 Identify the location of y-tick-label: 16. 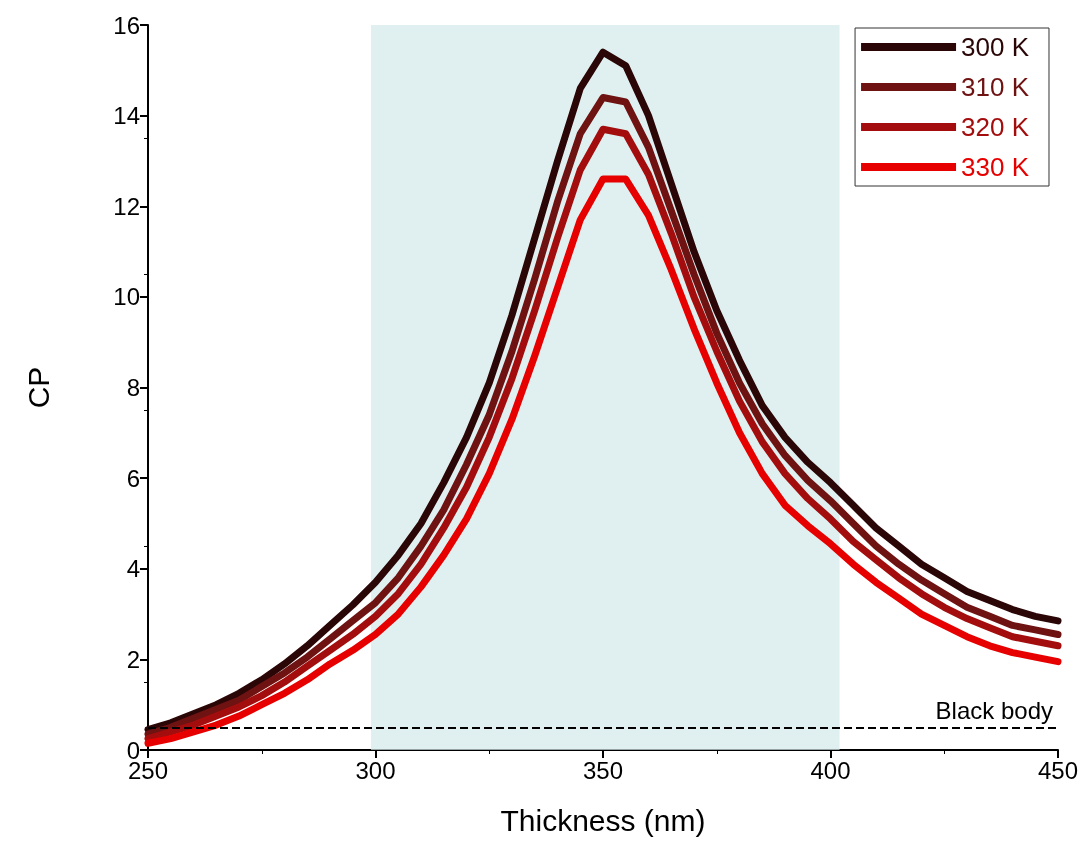
(126, 25).